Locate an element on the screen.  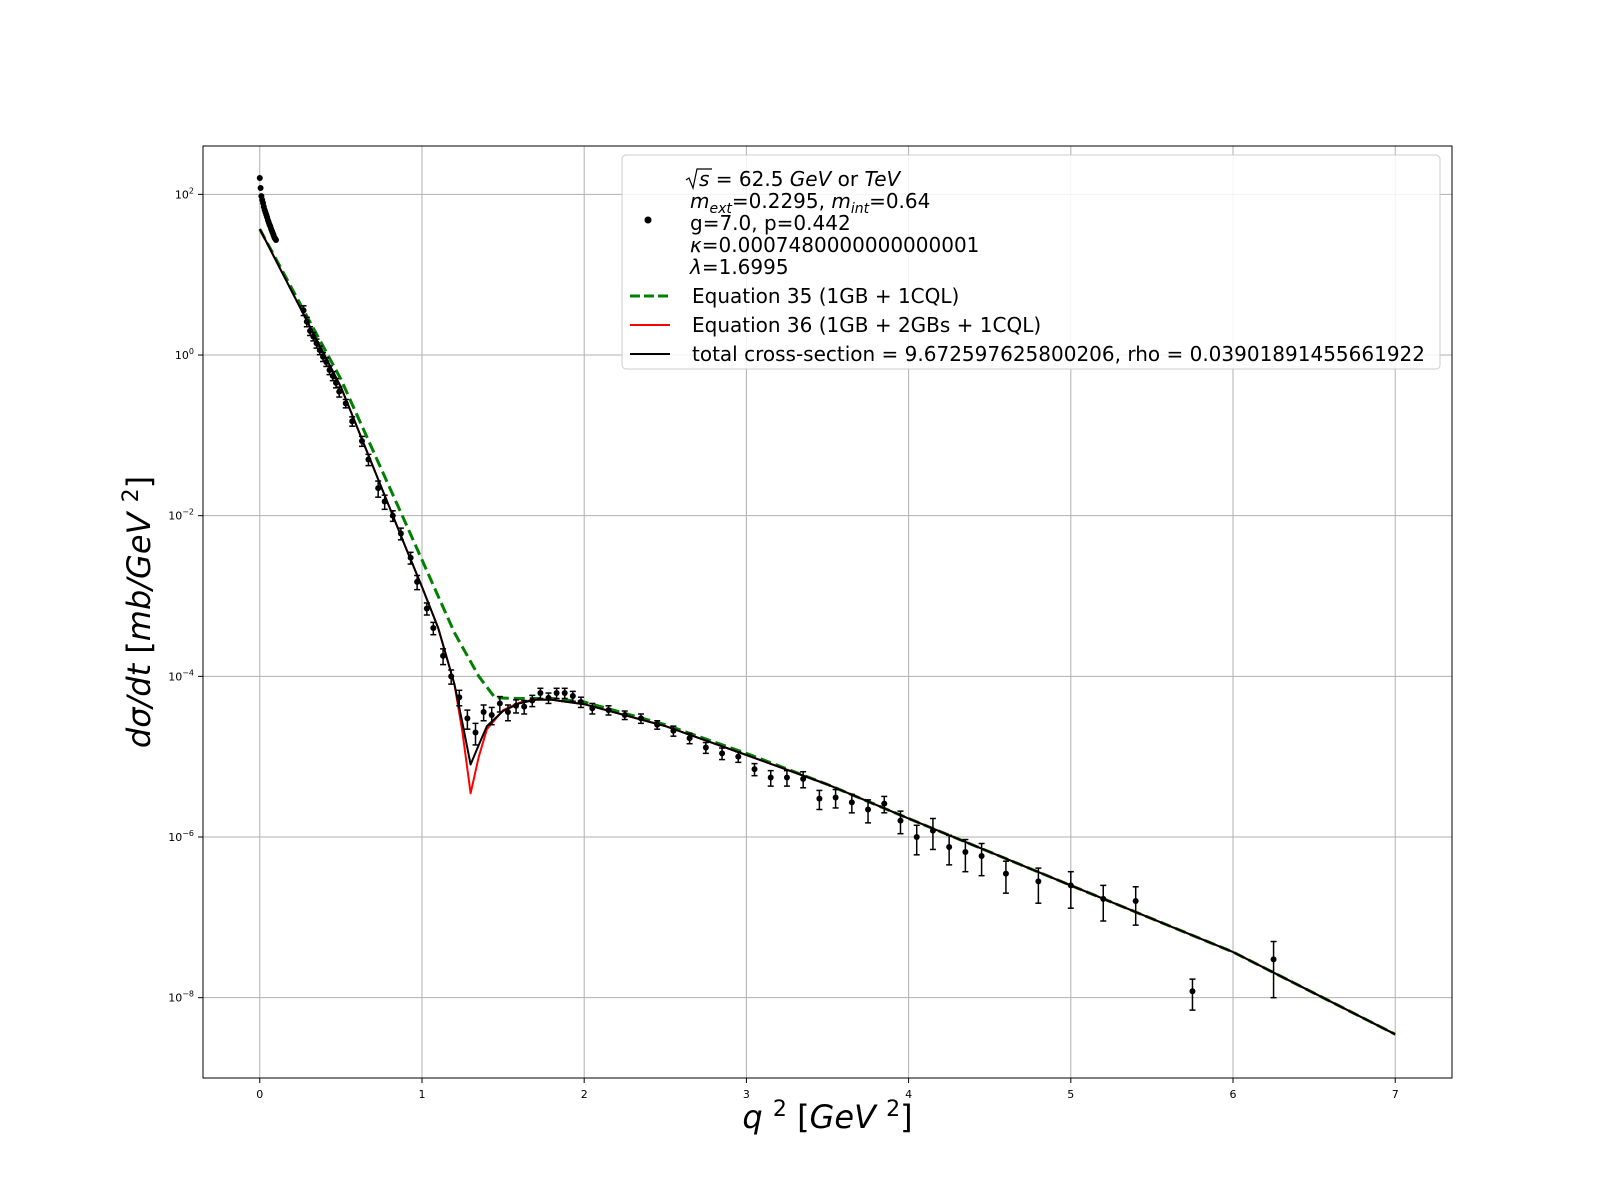
x-tick-label: 7 is located at coordinates (1395, 1094).